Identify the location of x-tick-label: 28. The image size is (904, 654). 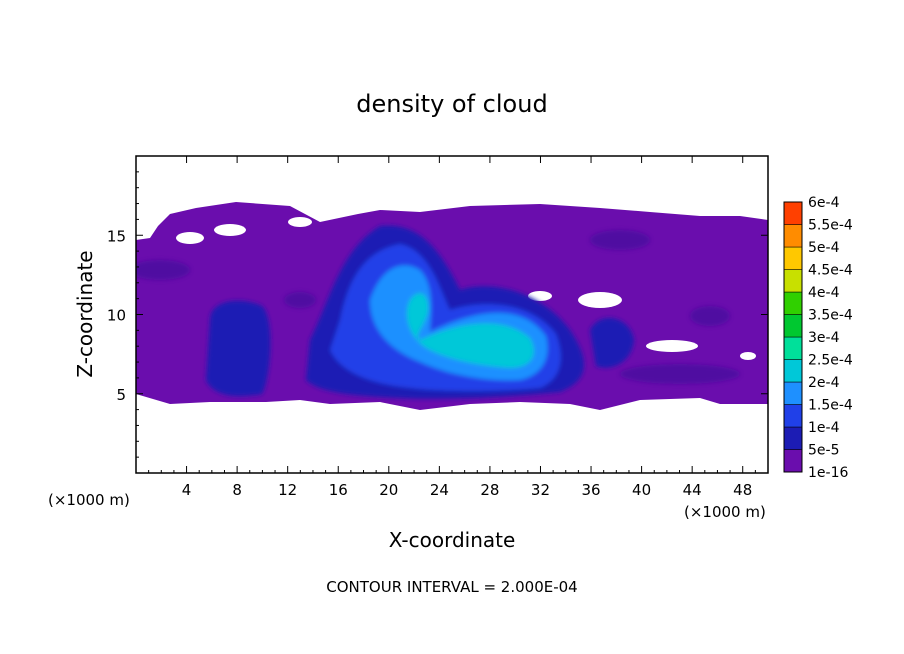
(489, 490).